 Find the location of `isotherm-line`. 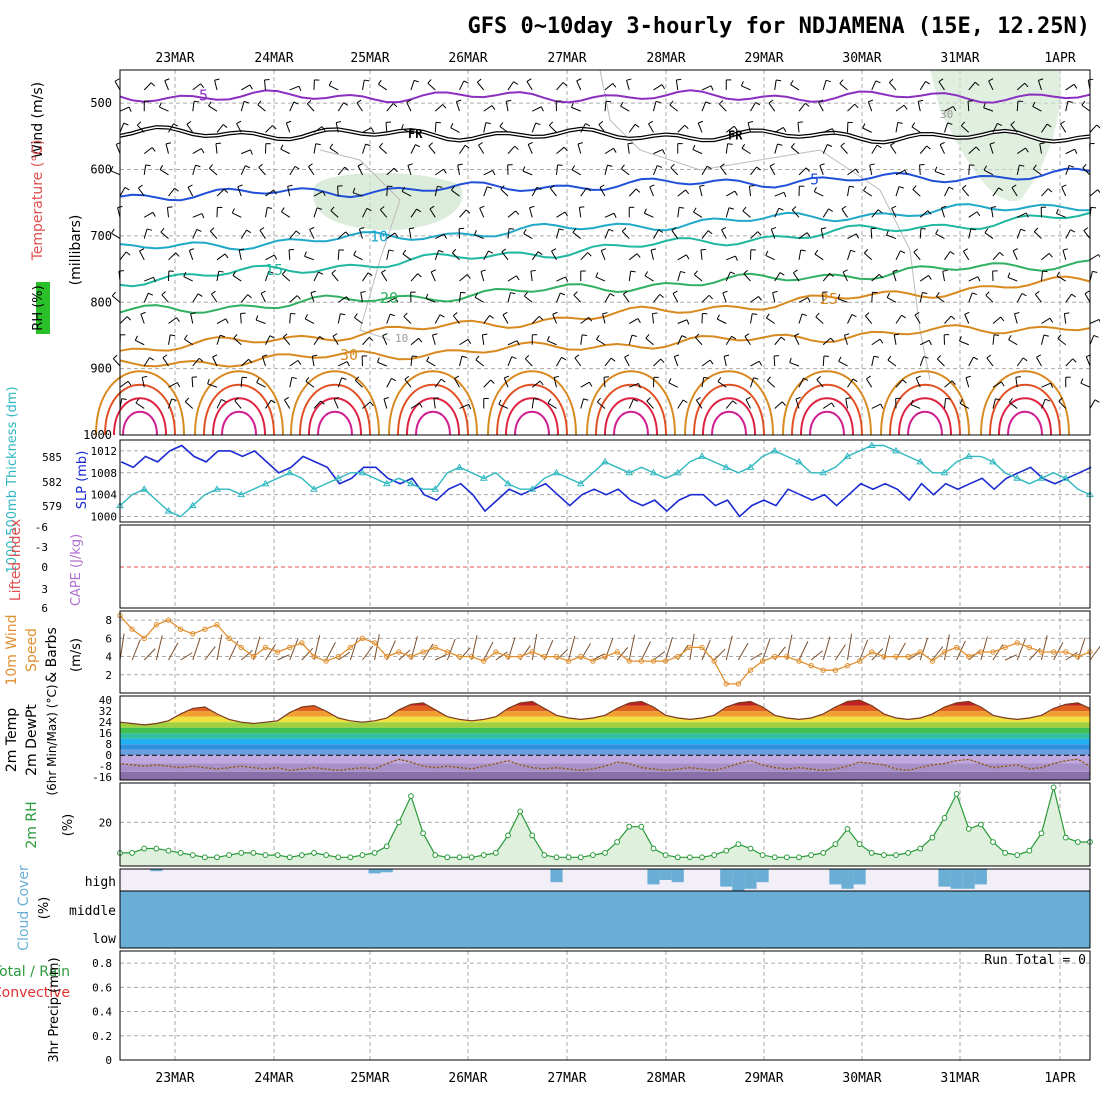

isotherm-line is located at coordinates (605, 227).